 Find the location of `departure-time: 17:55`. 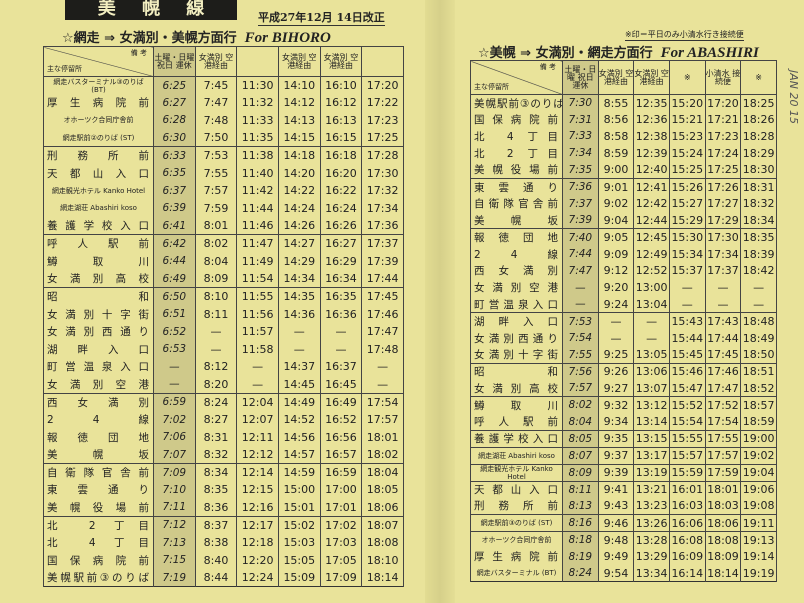

departure-time: 17:55 is located at coordinates (723, 438).